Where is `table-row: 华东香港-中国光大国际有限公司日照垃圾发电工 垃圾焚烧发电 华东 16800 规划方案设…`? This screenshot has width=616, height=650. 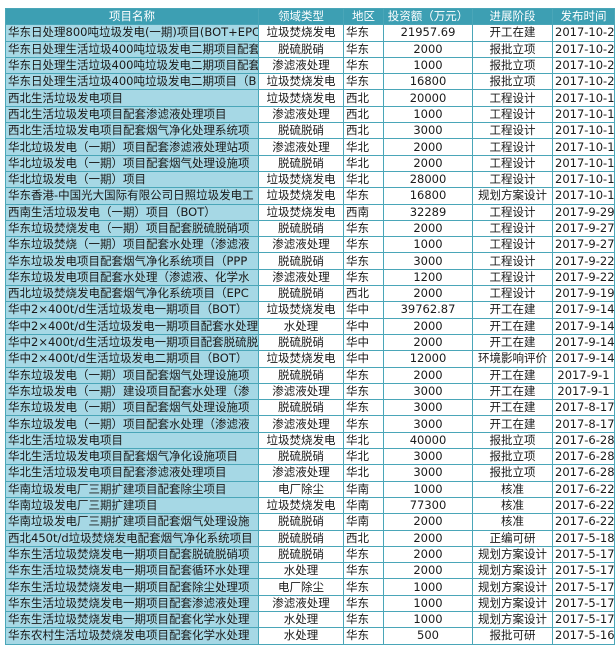
table-row: 华东香港-中国光大国际有限公司日照垃圾发电工 垃圾焚烧发电 华东 16800 规划方案设… is located at coordinates (310, 196).